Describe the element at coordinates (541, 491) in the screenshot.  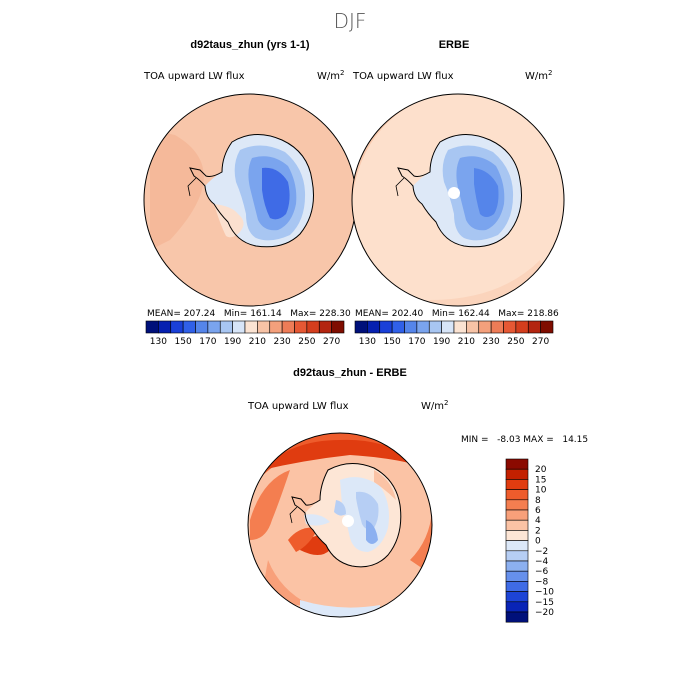
I see `colorbar-tick-label: 10` at that location.